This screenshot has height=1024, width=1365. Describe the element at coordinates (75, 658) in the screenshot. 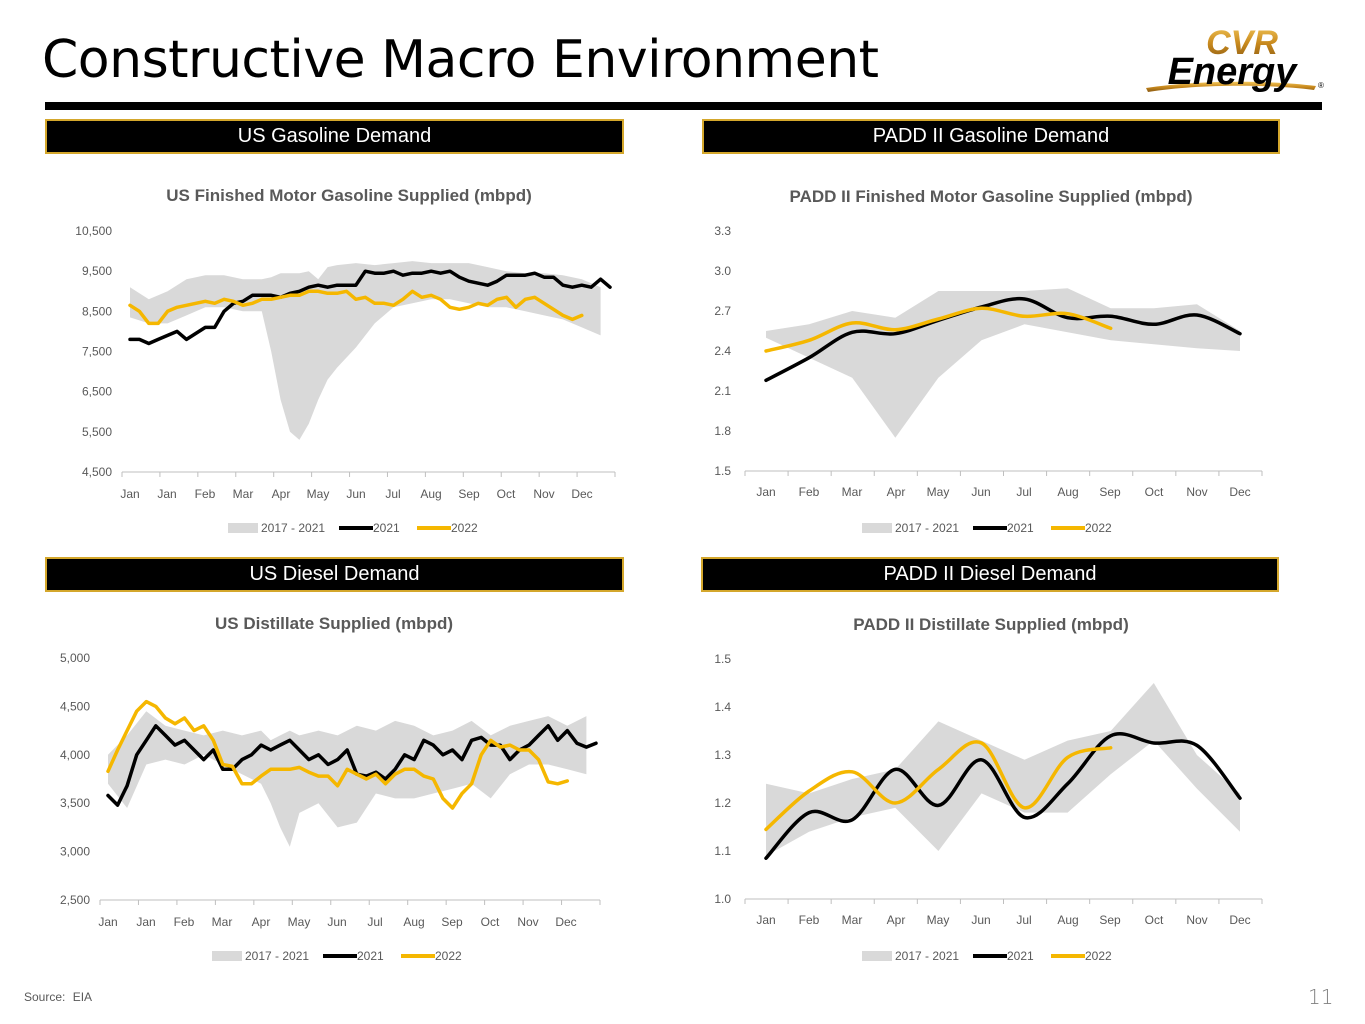

I see `y-tick-label: 5,000` at that location.